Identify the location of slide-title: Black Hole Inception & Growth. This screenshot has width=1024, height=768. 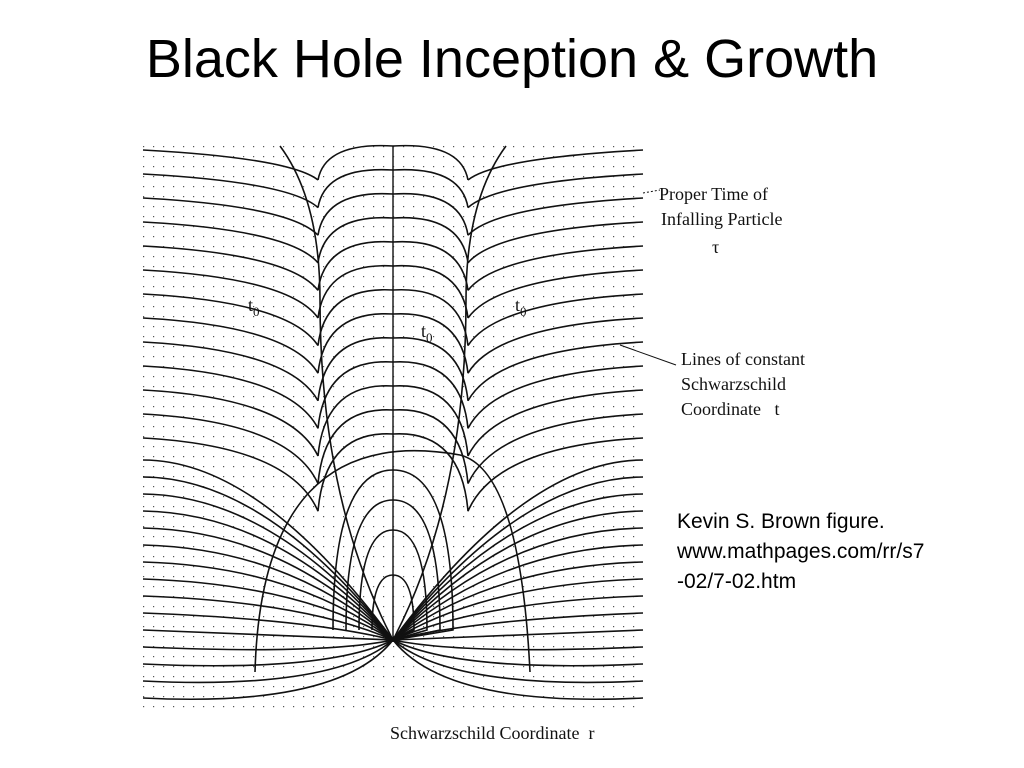
(512, 59).